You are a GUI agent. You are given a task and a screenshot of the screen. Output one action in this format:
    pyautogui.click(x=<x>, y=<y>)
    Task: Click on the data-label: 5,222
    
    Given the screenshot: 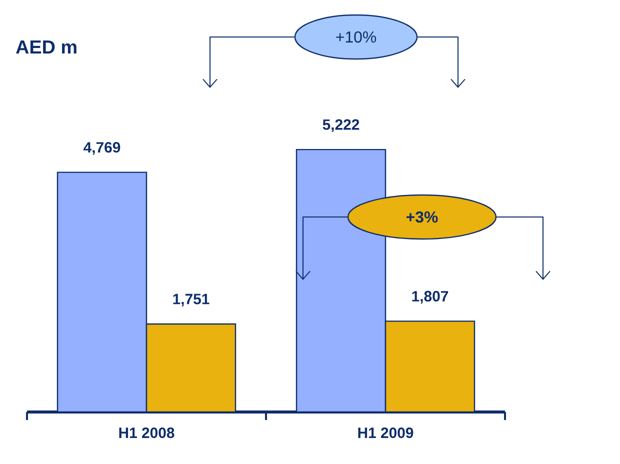 What is the action you would take?
    pyautogui.click(x=341, y=125)
    